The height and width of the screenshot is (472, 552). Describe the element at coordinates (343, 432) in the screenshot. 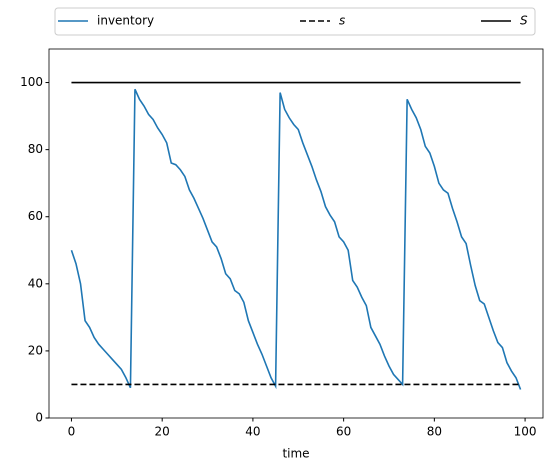

I see `x-tick-label: 60` at that location.